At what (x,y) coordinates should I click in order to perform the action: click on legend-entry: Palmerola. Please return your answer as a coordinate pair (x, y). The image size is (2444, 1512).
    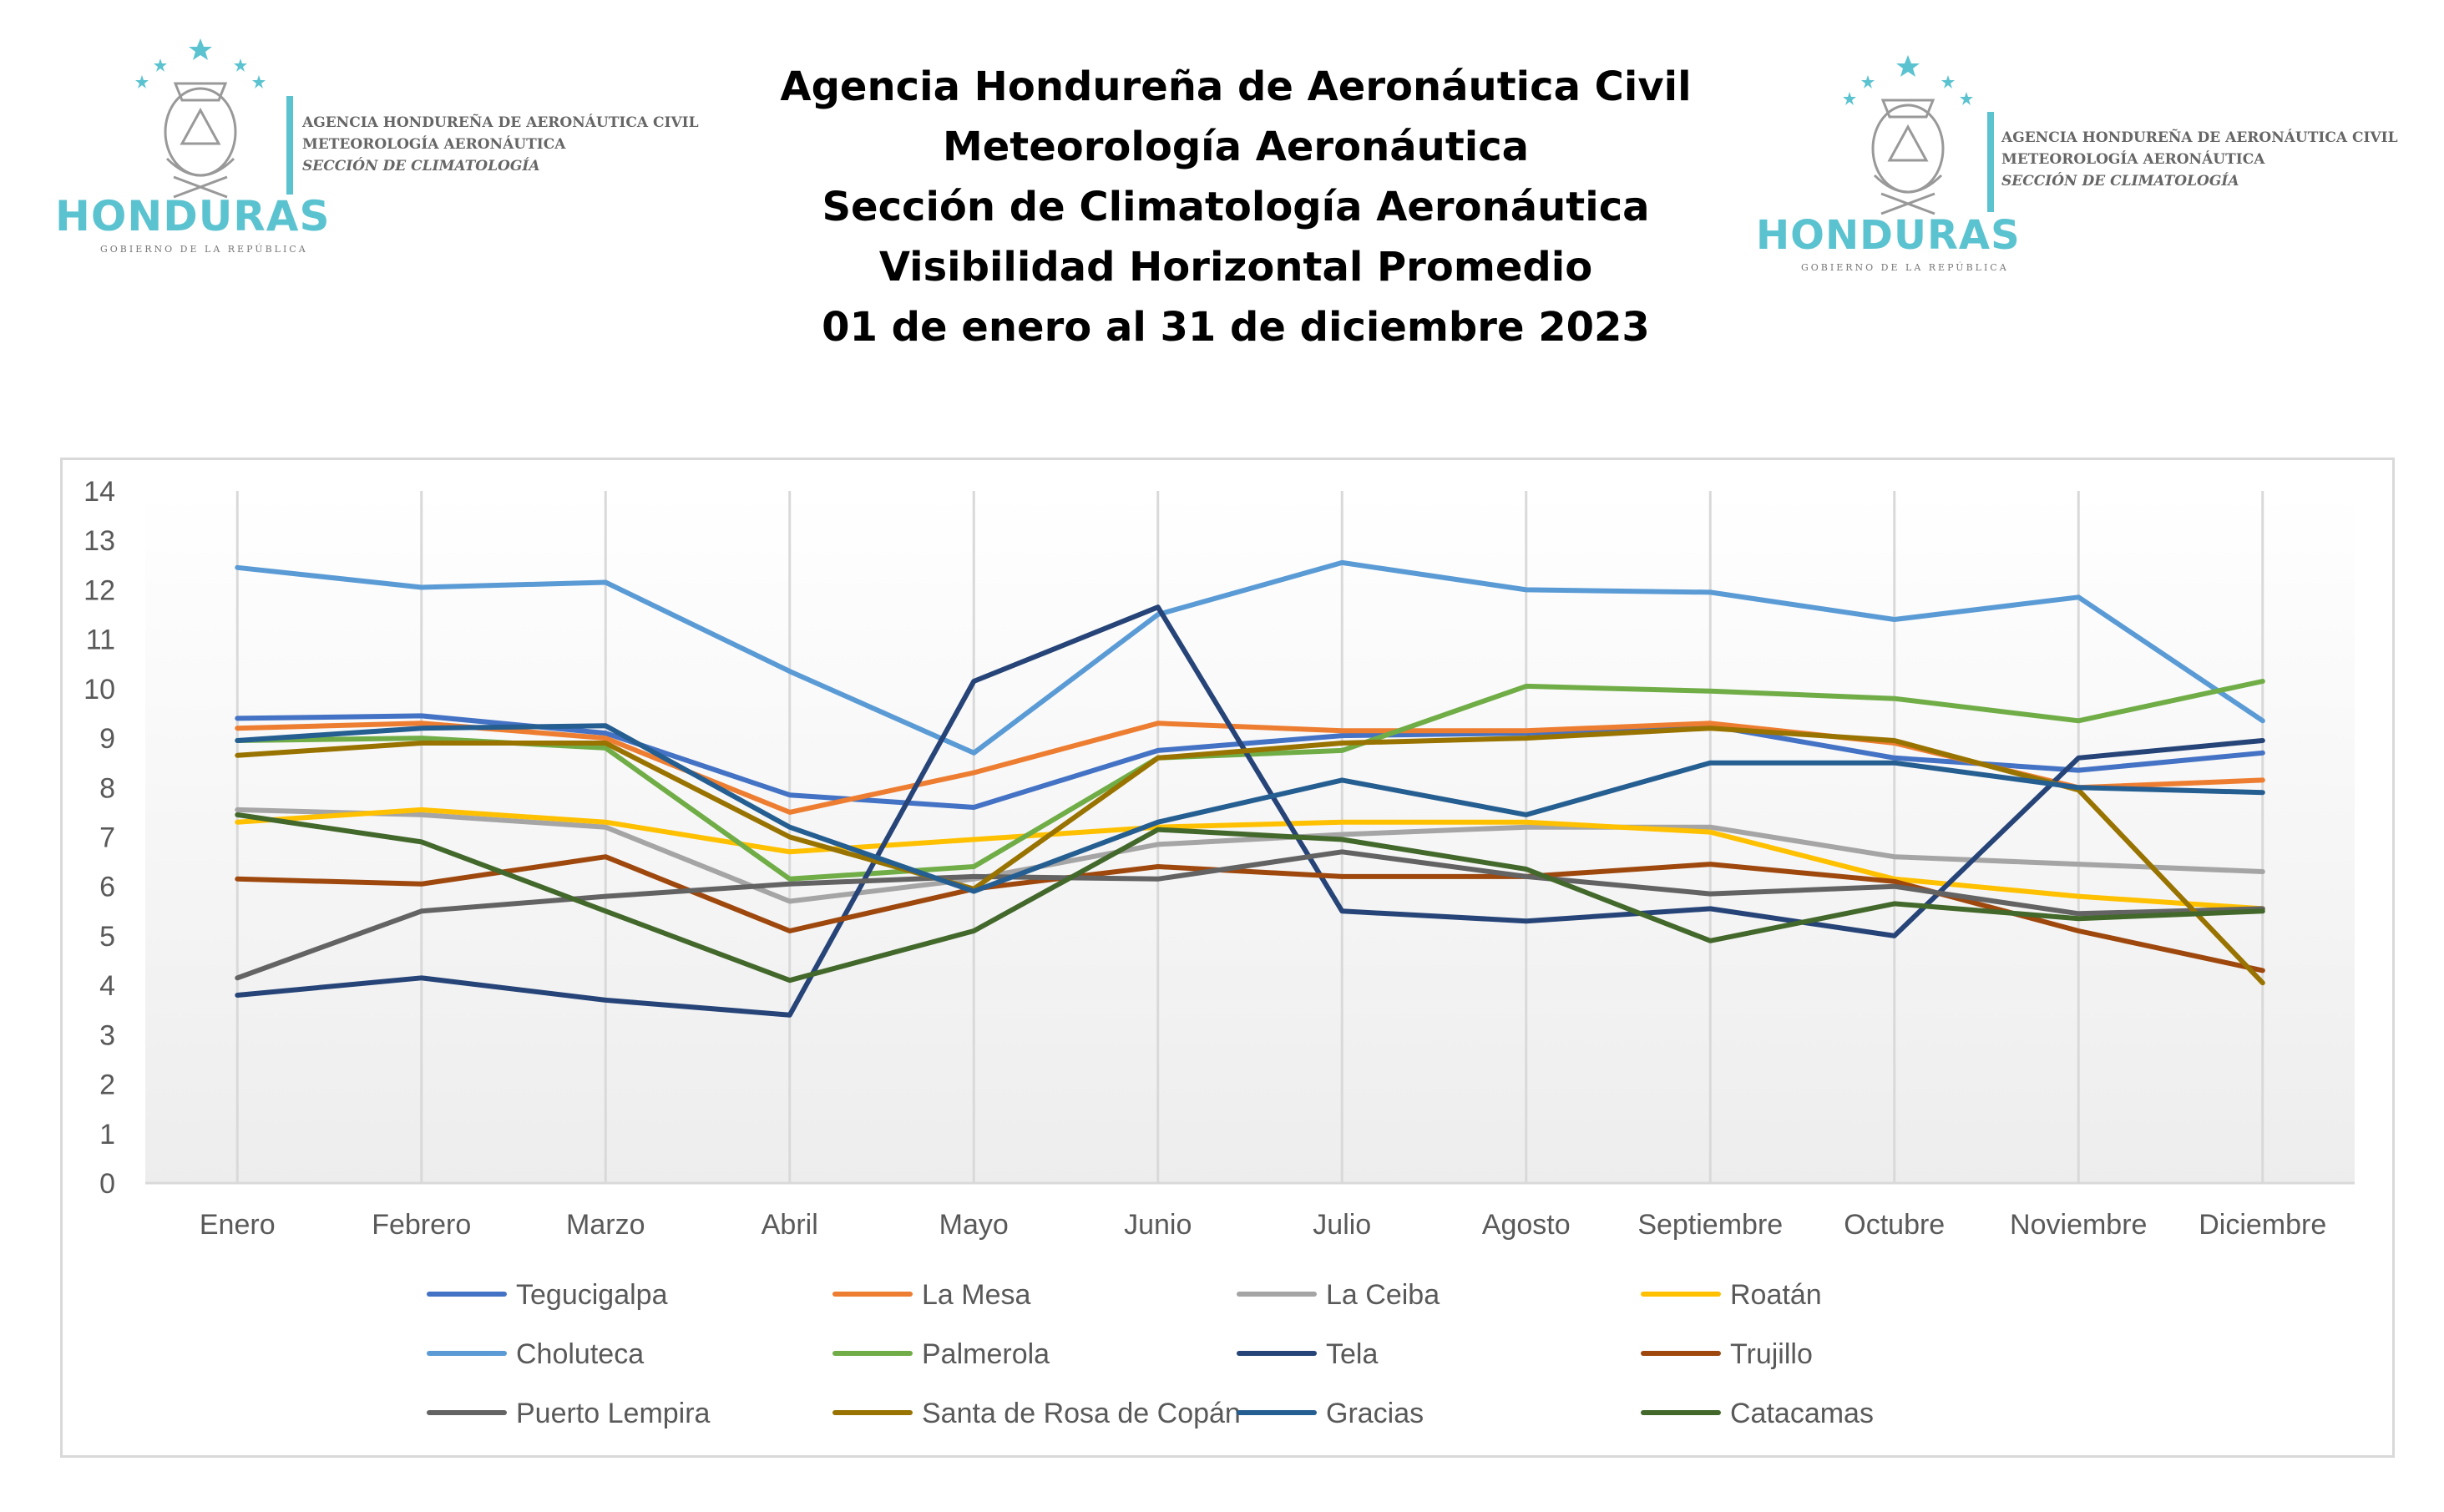
    Looking at the image, I should click on (941, 1354).